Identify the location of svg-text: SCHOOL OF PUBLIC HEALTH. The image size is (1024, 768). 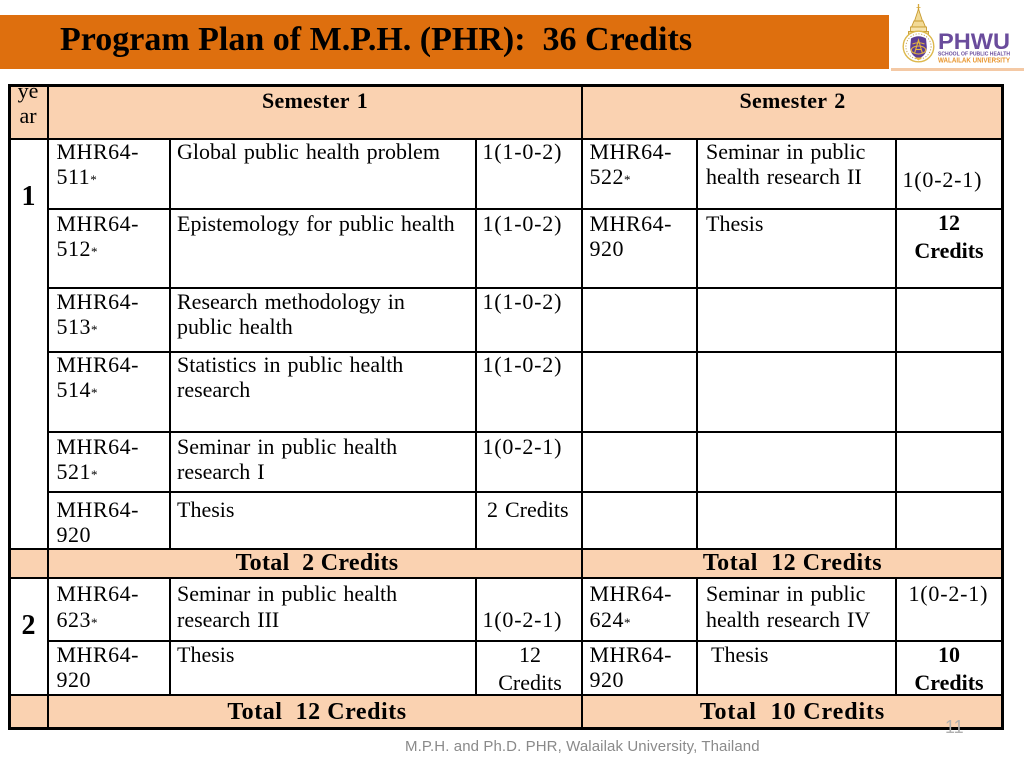
(974, 55).